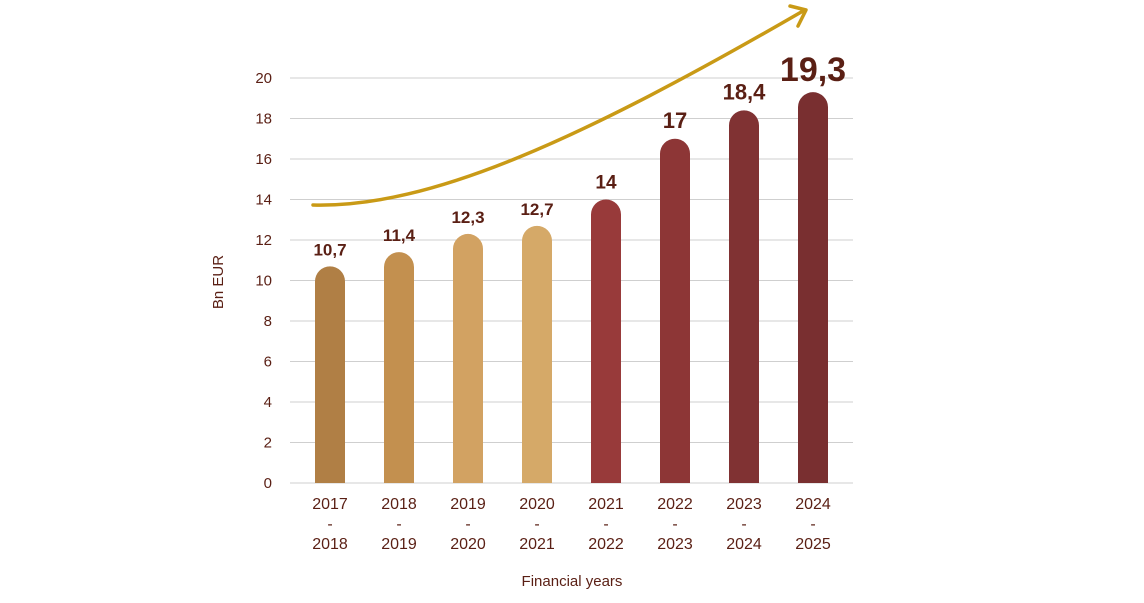 Image resolution: width=1144 pixels, height=603 pixels. I want to click on y-axis-ticks: 0 2 4 6 8 10 12 14 16 18 20, so click(263, 281).